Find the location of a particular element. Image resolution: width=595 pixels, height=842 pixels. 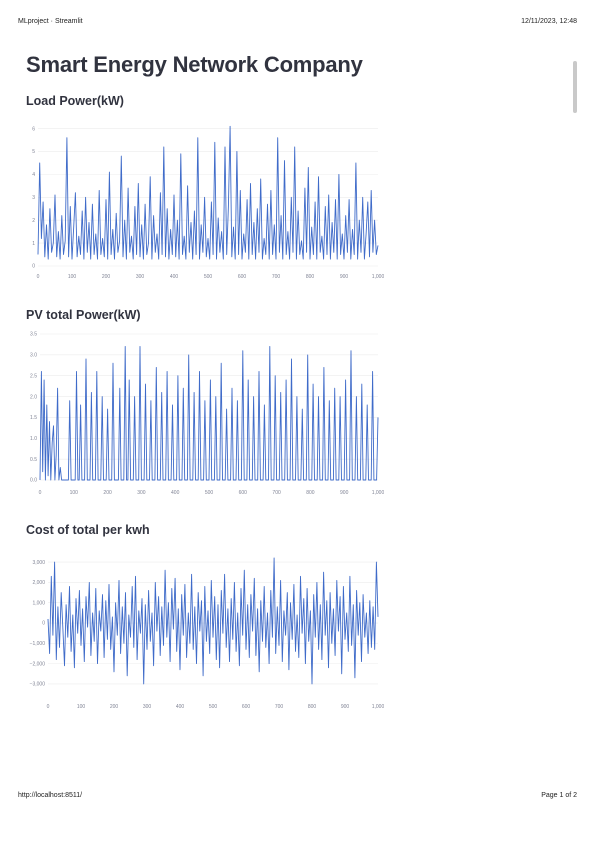

print-footer: http://localhost:8511/ Page 1 of 2 is located at coordinates (297, 798).